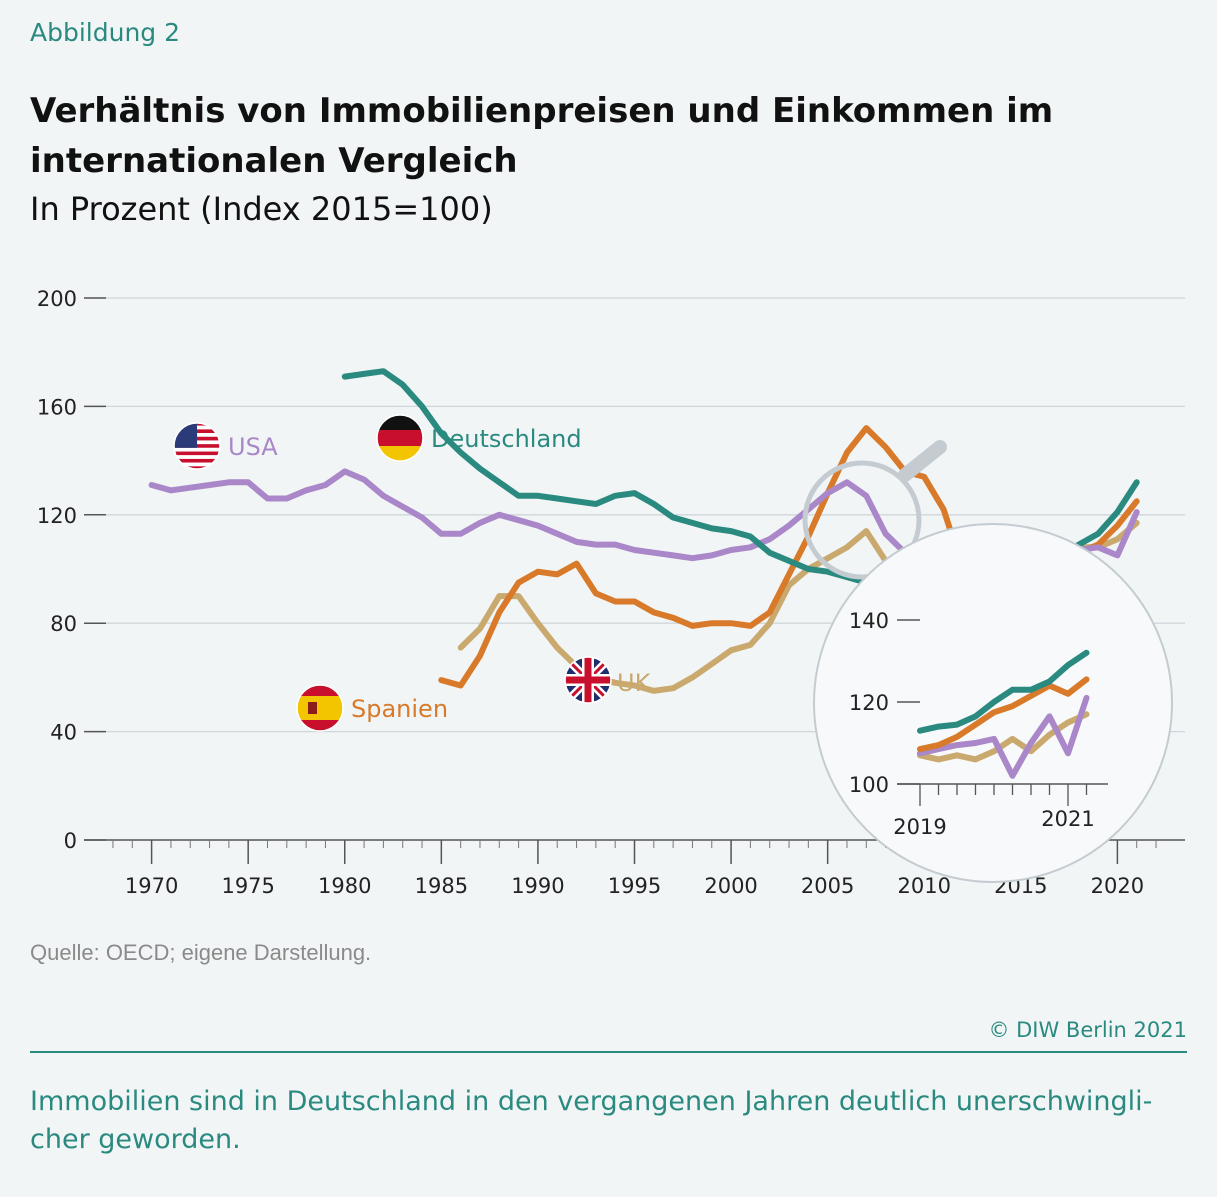  I want to click on series-label-uk: UK, so click(634, 683).